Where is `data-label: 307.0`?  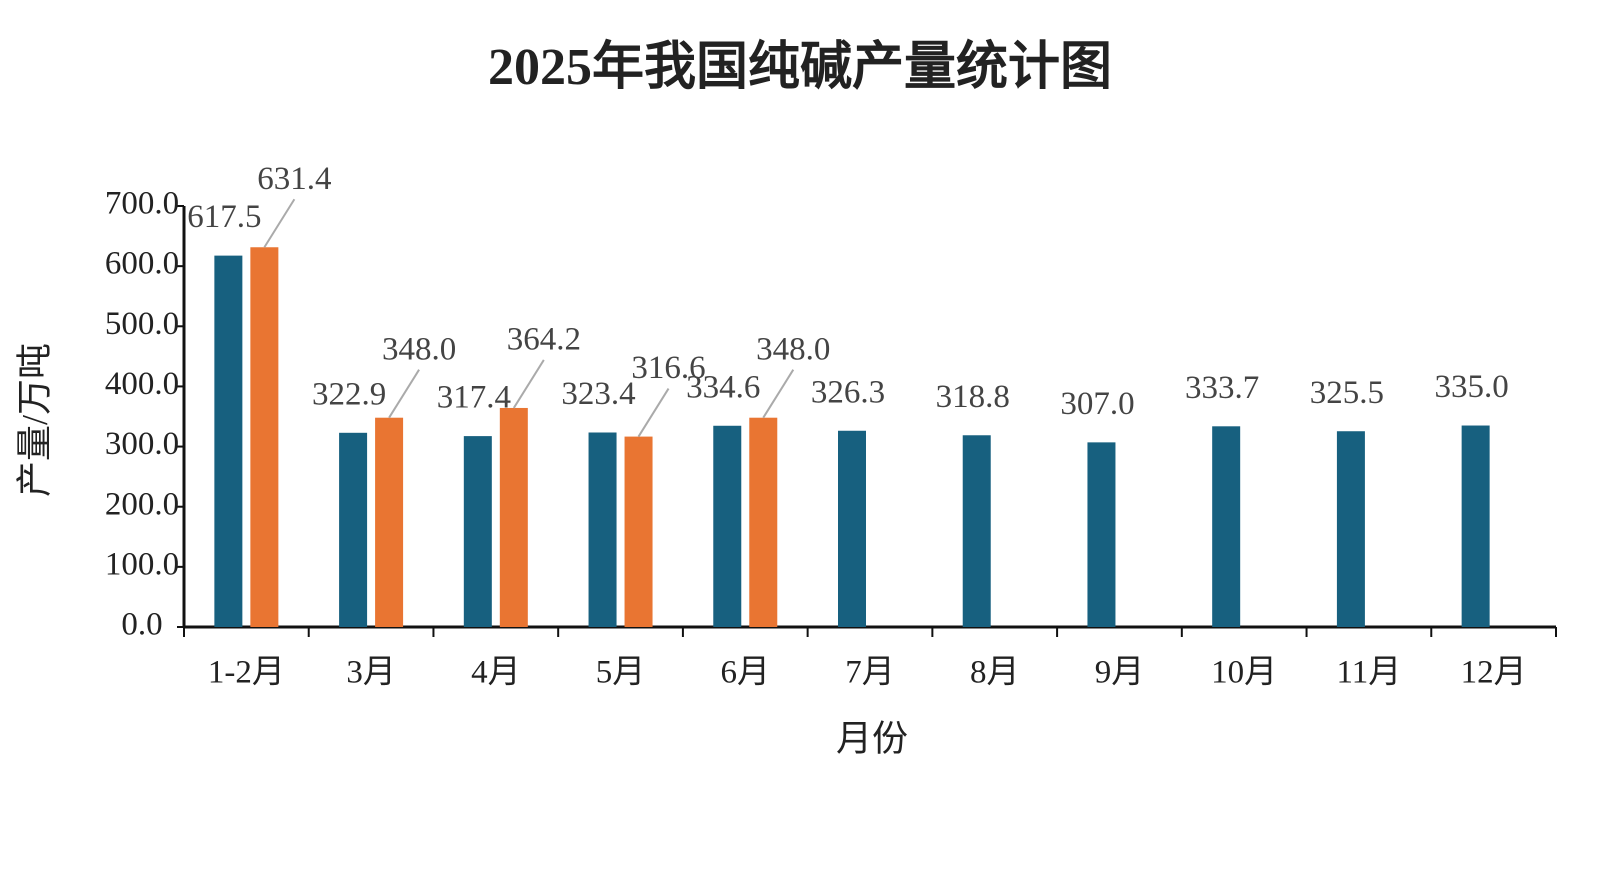
data-label: 307.0 is located at coordinates (1097, 404).